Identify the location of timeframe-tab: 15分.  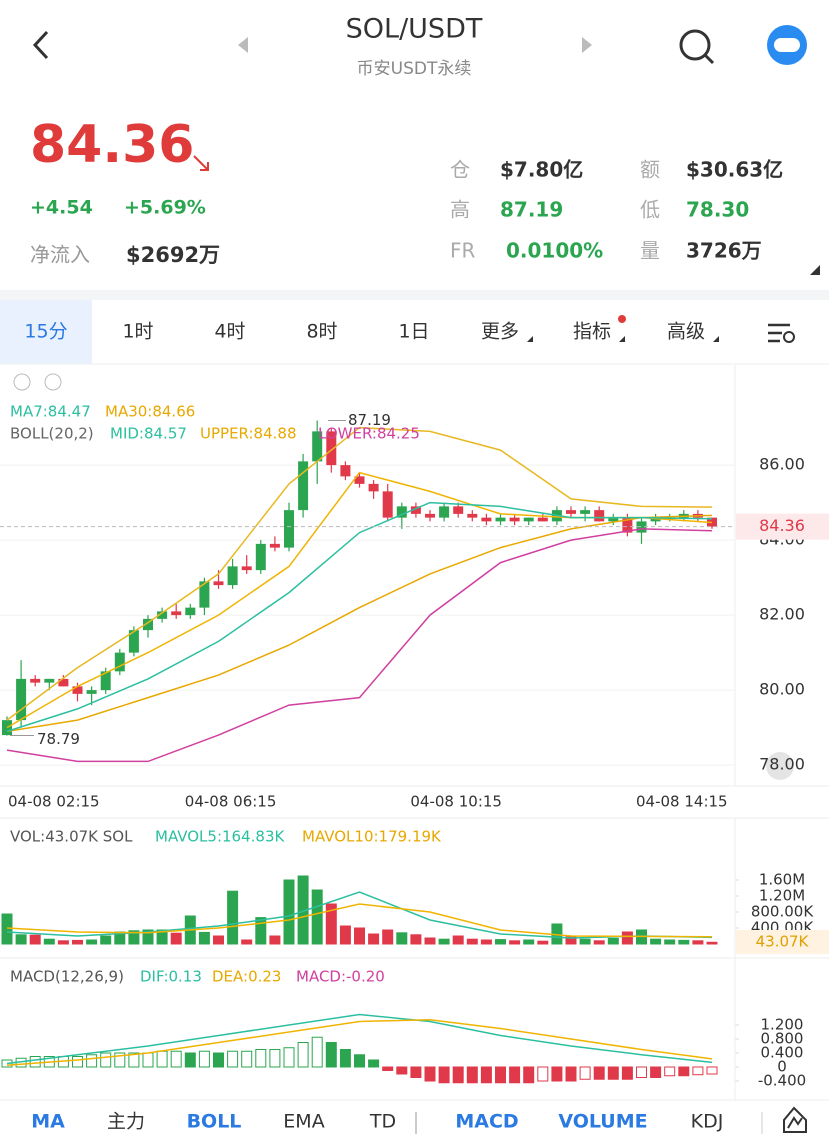
(45, 332).